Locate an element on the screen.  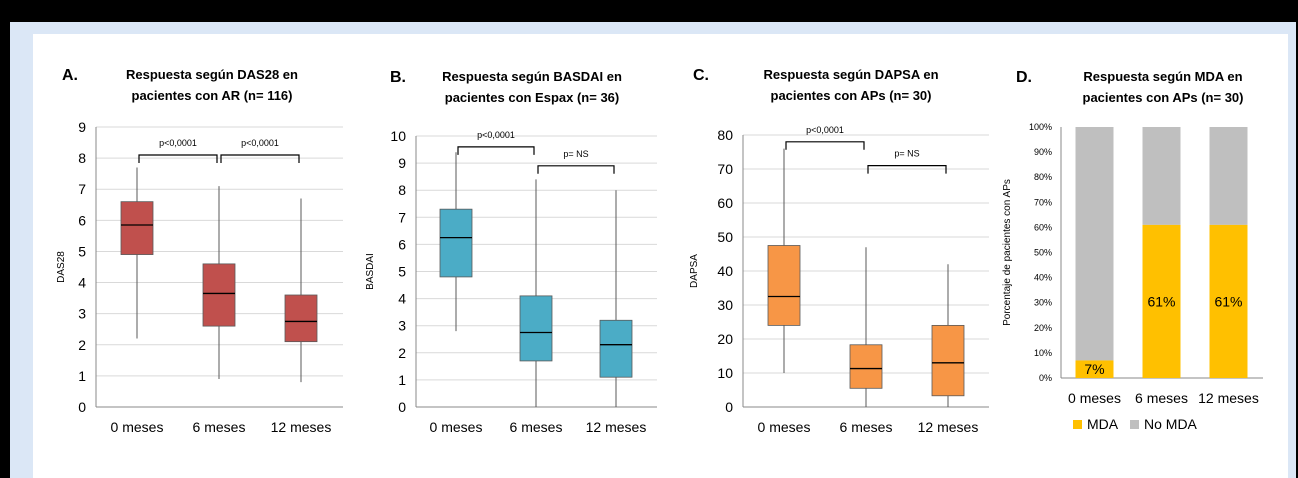
y-axis-title: DAS28 is located at coordinates (61, 267).